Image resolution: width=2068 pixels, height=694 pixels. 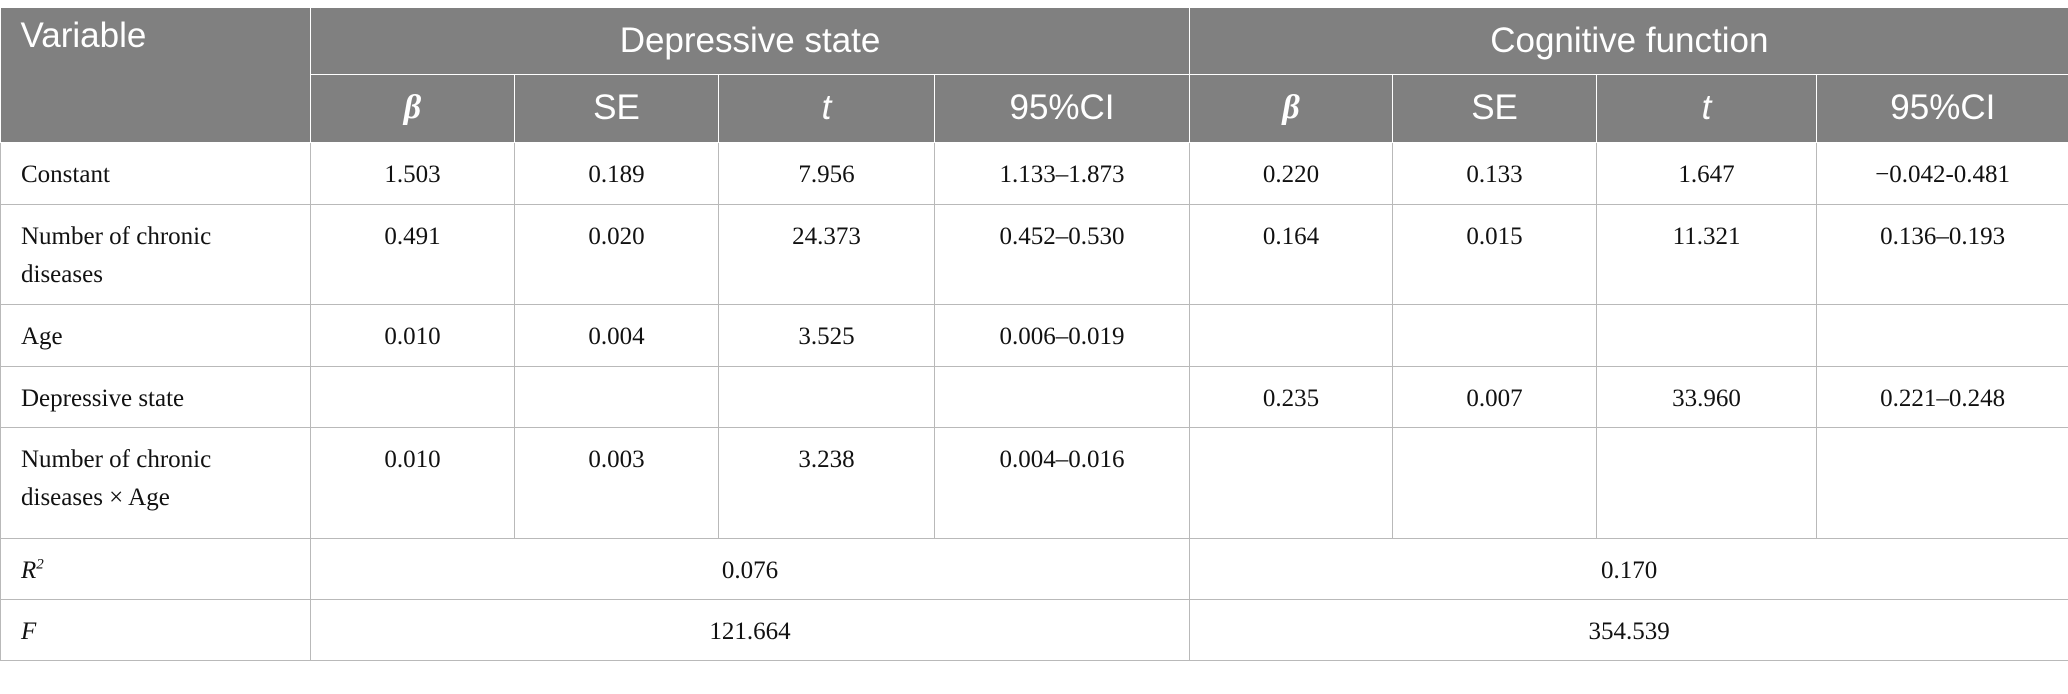 I want to click on row-label: Number of chronic diseases × Age, so click(x=155, y=482).